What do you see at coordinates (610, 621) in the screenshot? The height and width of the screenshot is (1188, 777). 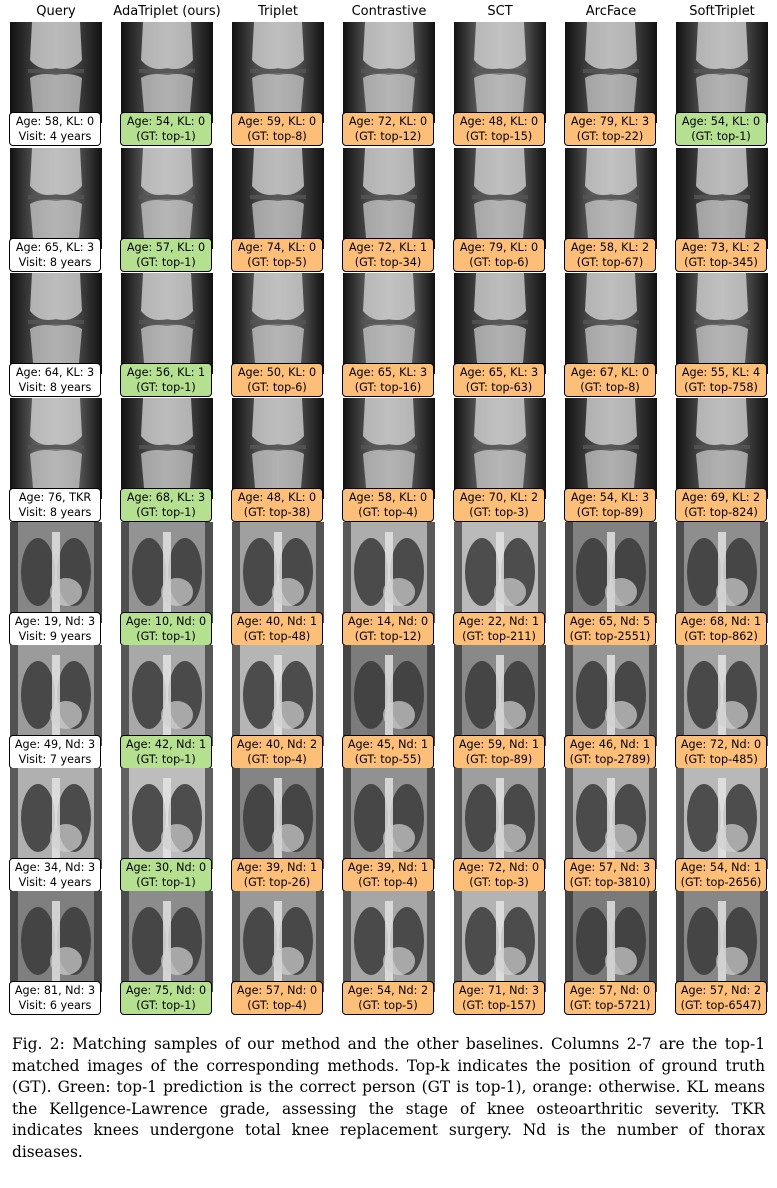 I see `label-line-1: Age: 65, Nd: 5` at bounding box center [610, 621].